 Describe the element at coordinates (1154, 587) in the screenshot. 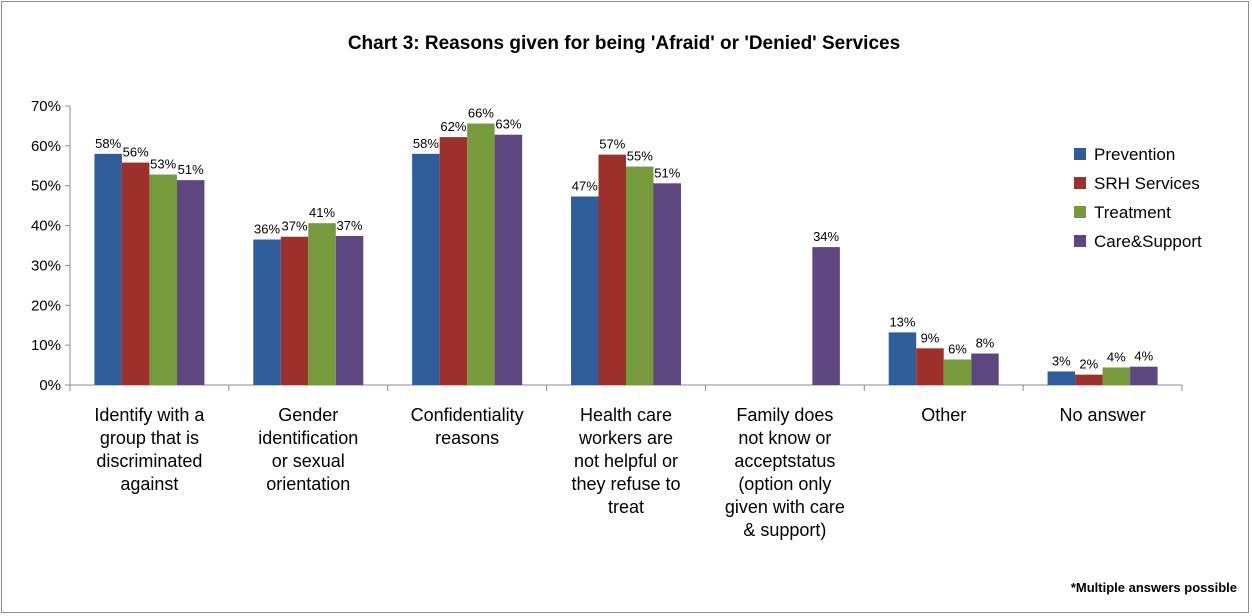

I see `footnote: *Multiple answers possible` at that location.